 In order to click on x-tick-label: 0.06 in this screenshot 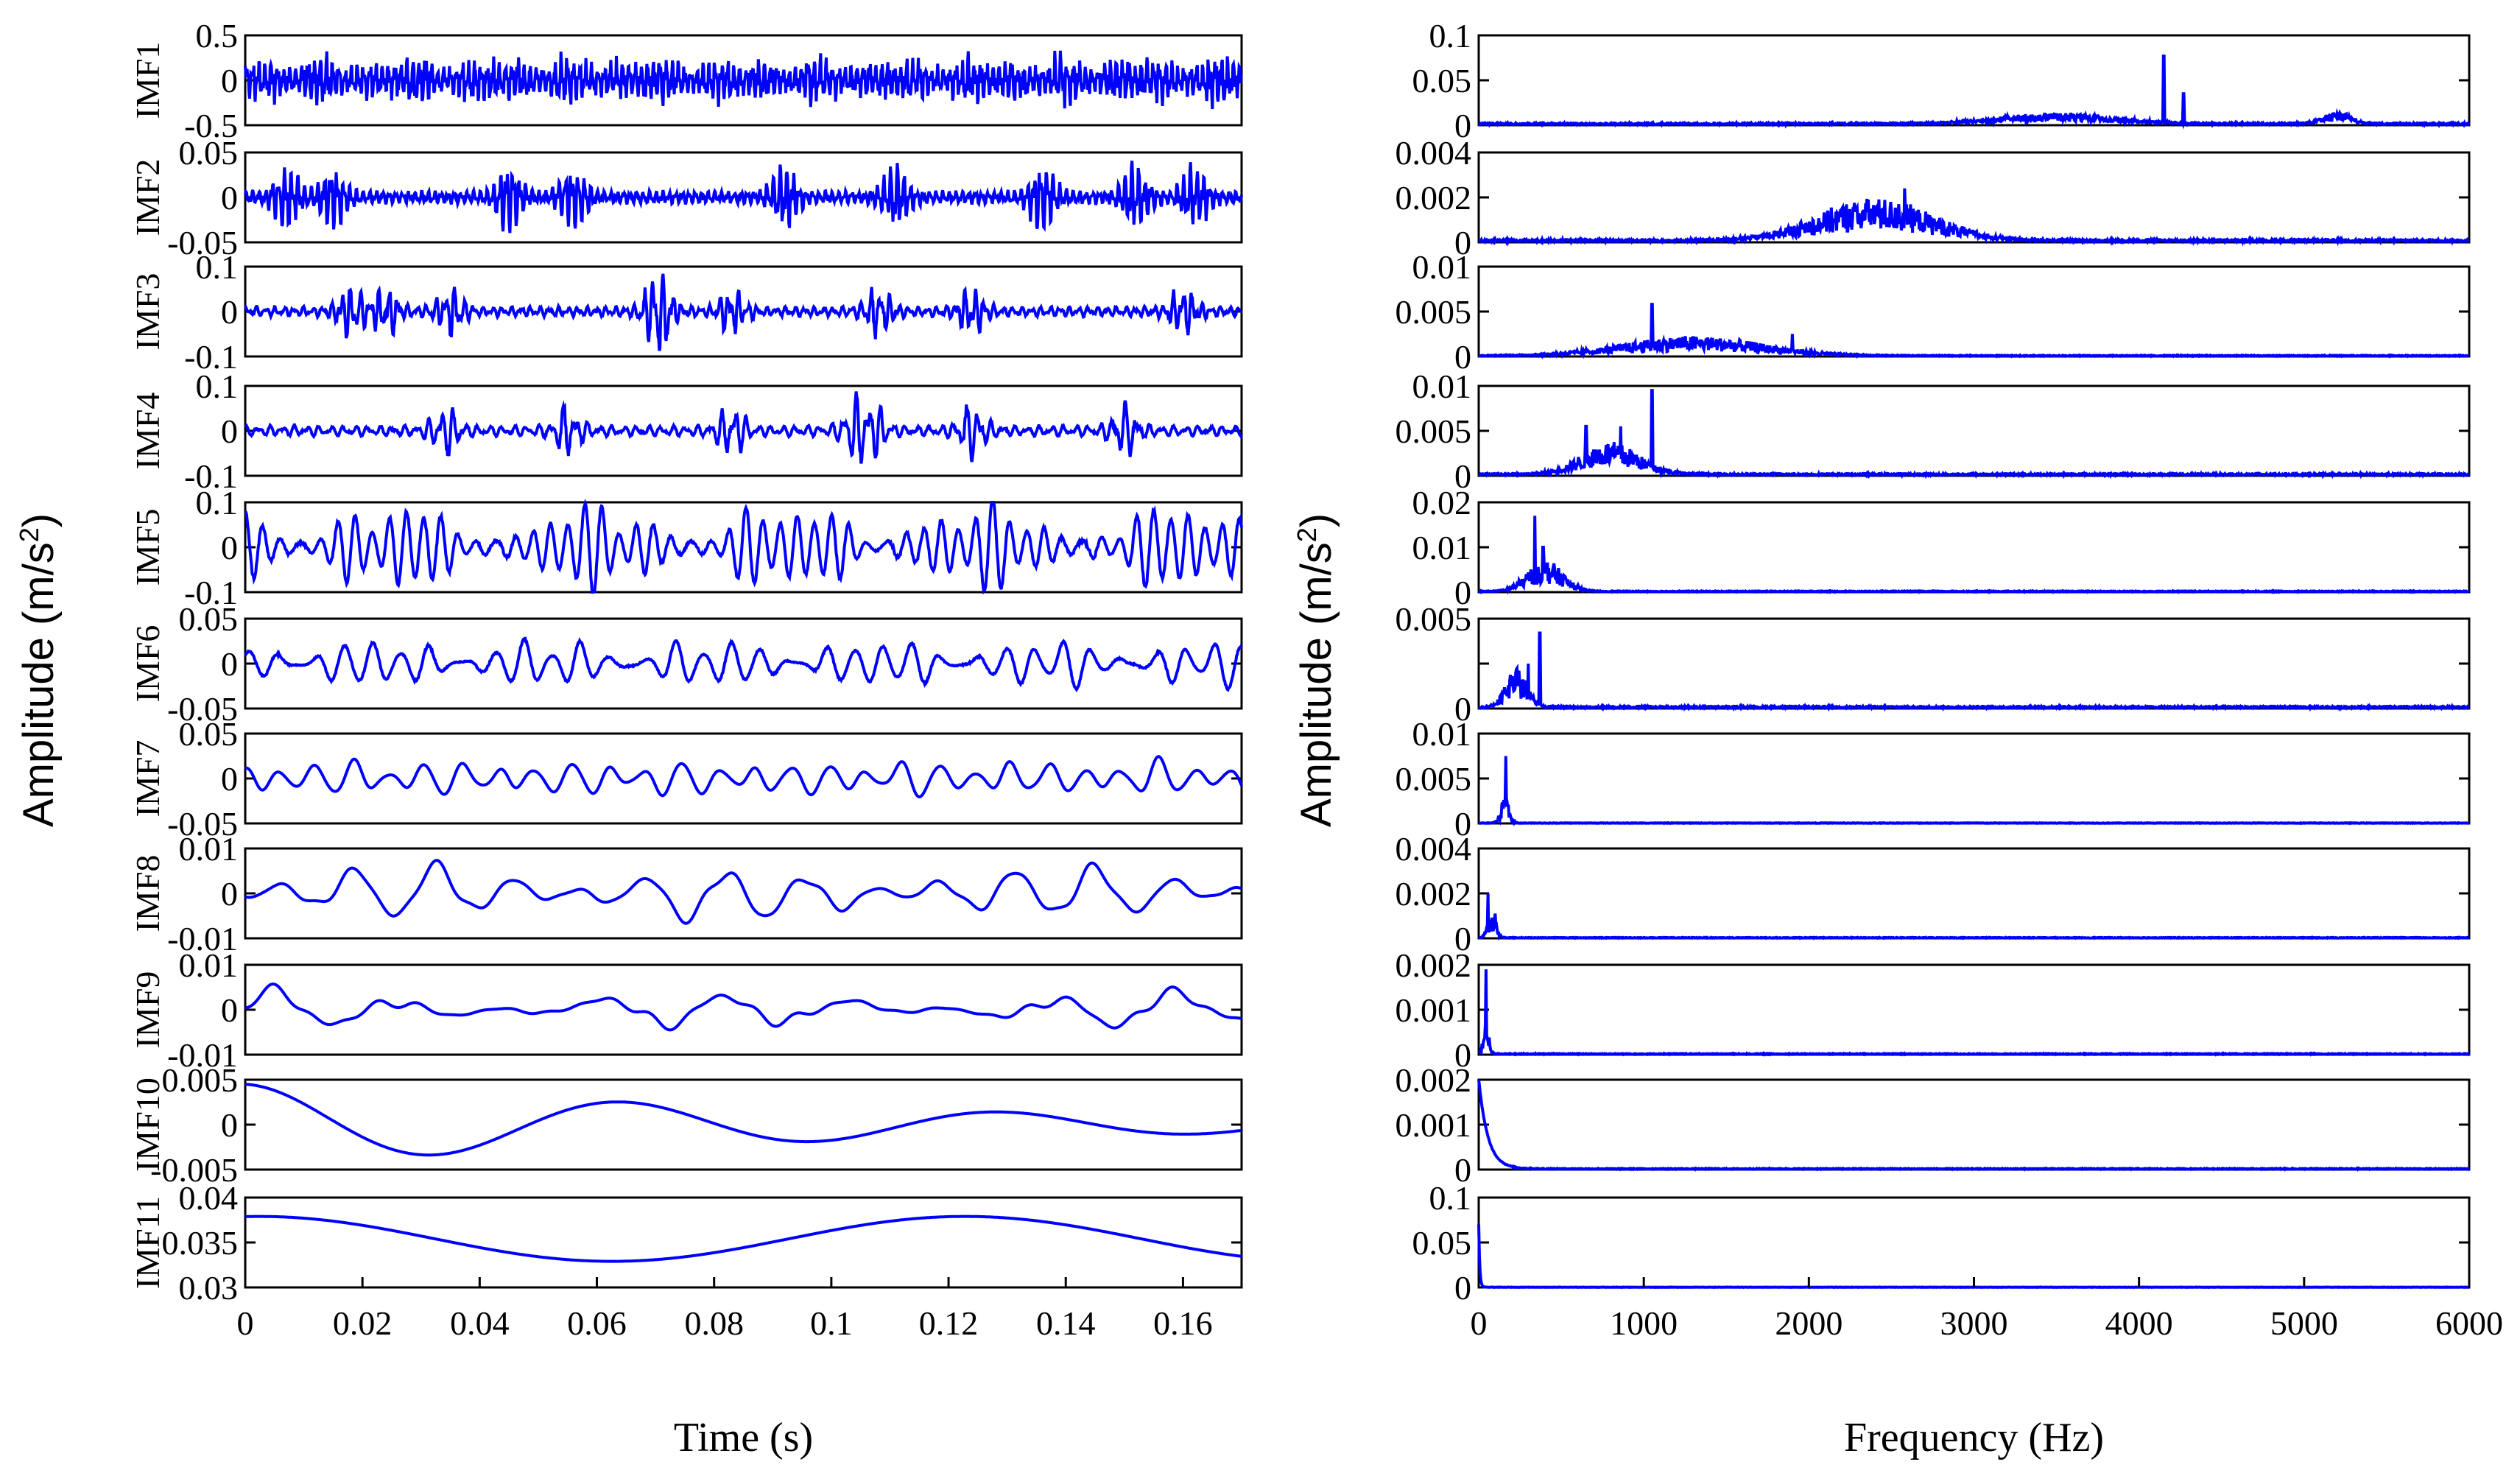, I will do `click(597, 1323)`.